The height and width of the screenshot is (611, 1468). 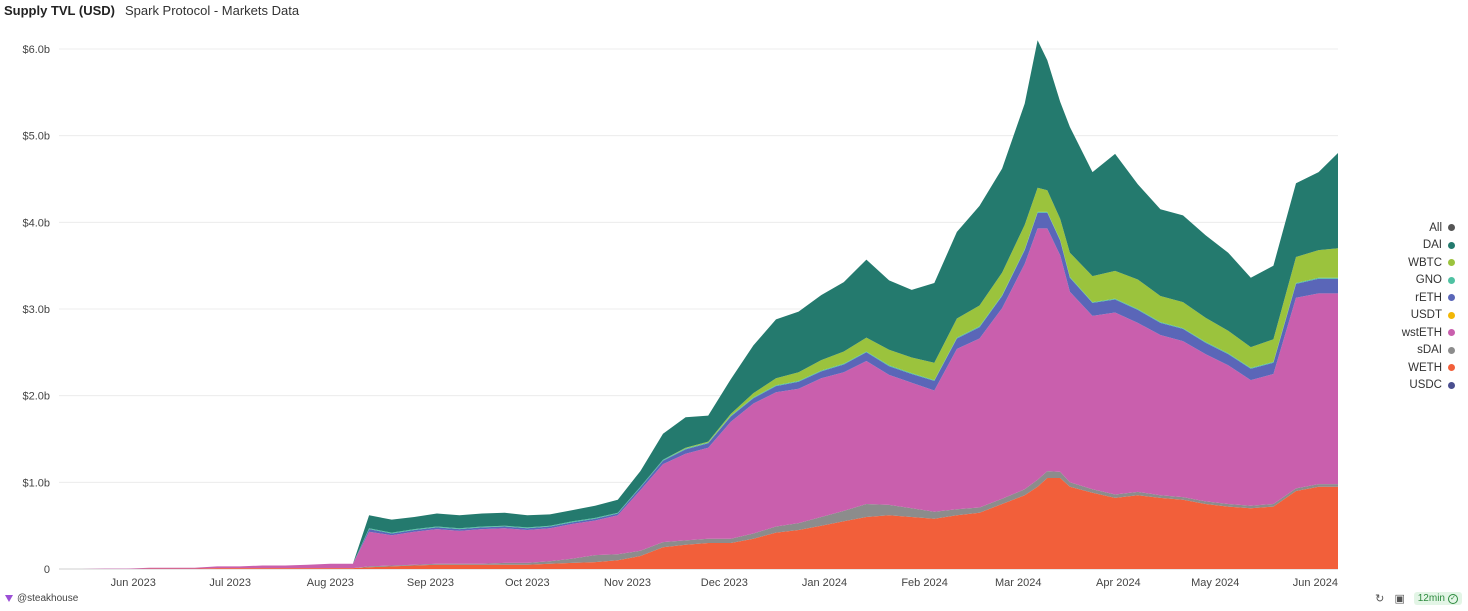 I want to click on legend-item-wbtc: WBTC, so click(x=1431, y=263).